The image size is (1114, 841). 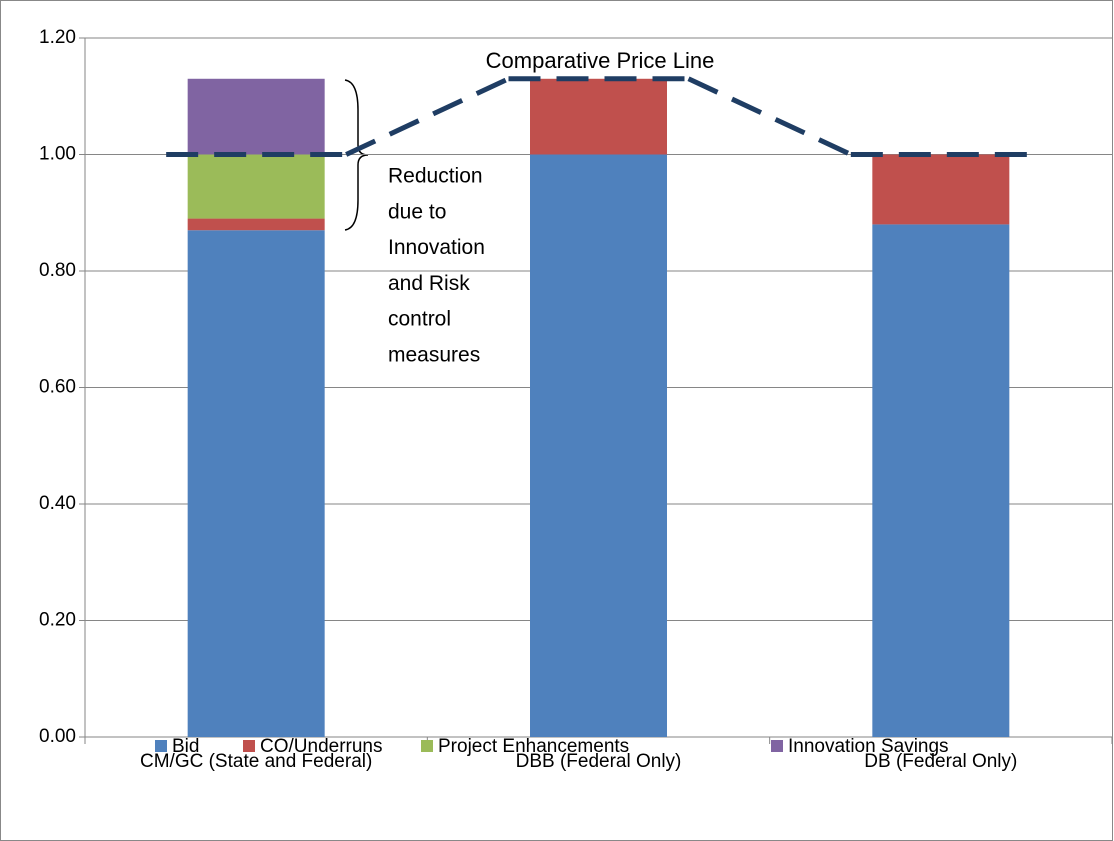 What do you see at coordinates (57, 270) in the screenshot?
I see `y-tick-label: 0.80` at bounding box center [57, 270].